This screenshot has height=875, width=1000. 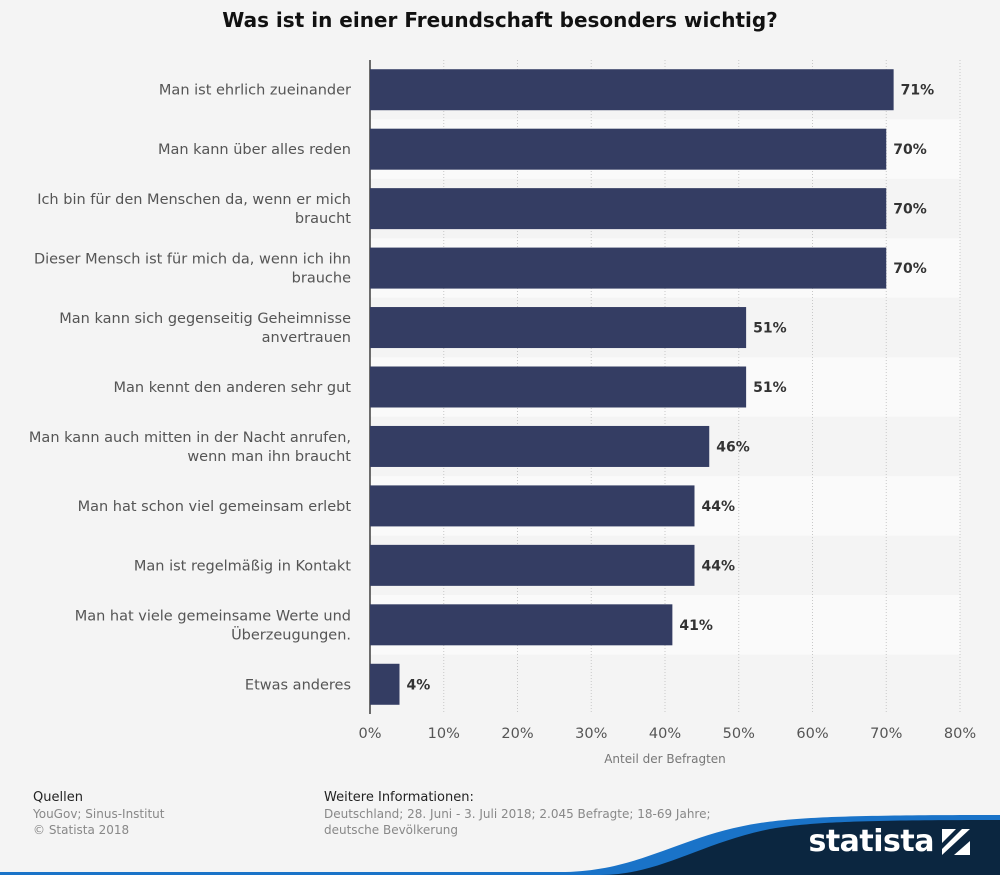 I want to click on sources-line: YouGov; Sinus-Institut, so click(x=99, y=814).